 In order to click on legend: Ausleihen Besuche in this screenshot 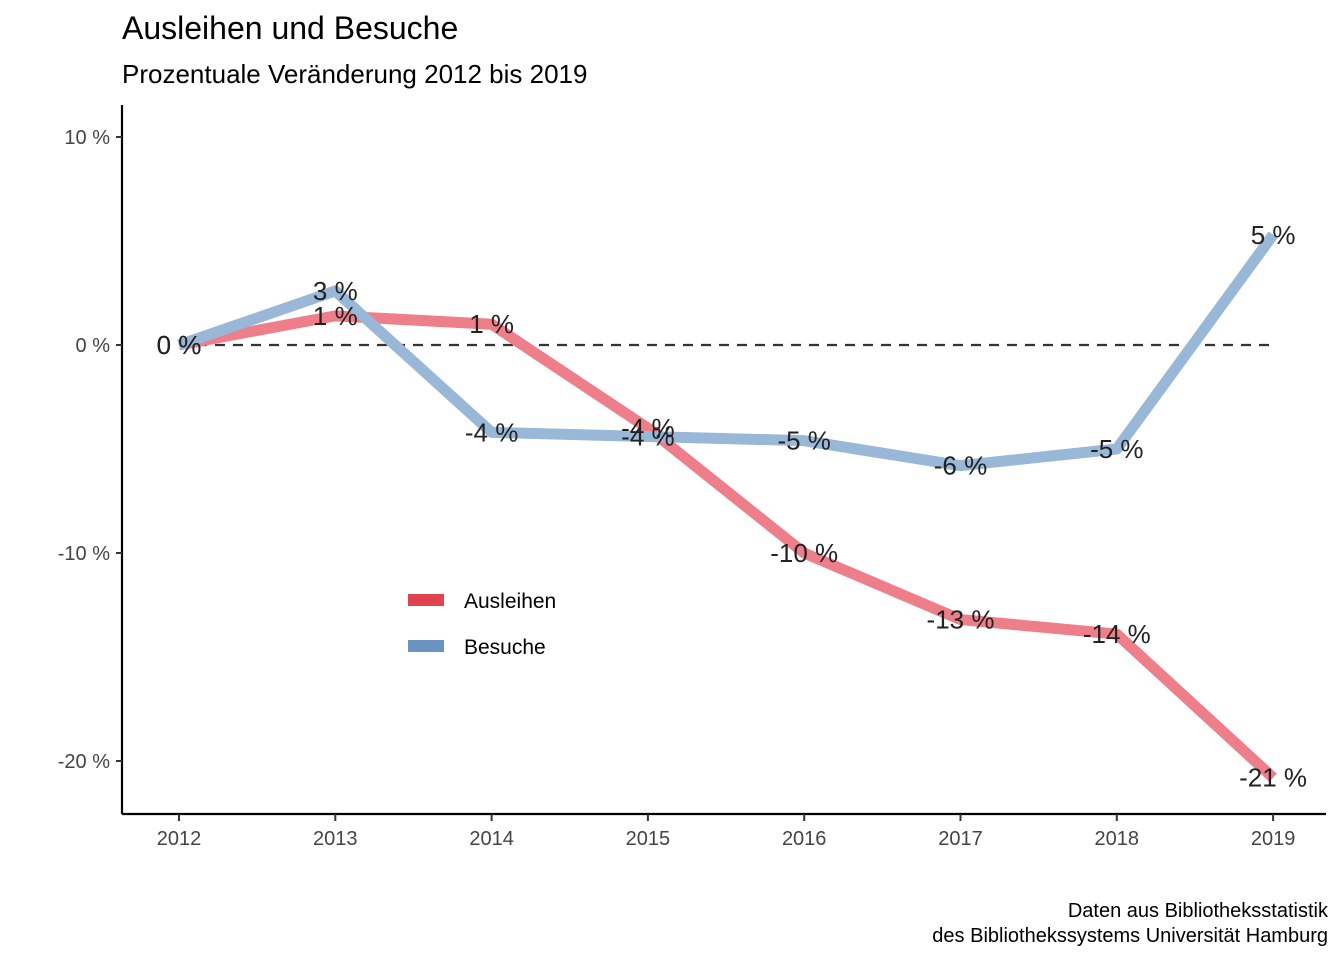, I will do `click(482, 624)`.